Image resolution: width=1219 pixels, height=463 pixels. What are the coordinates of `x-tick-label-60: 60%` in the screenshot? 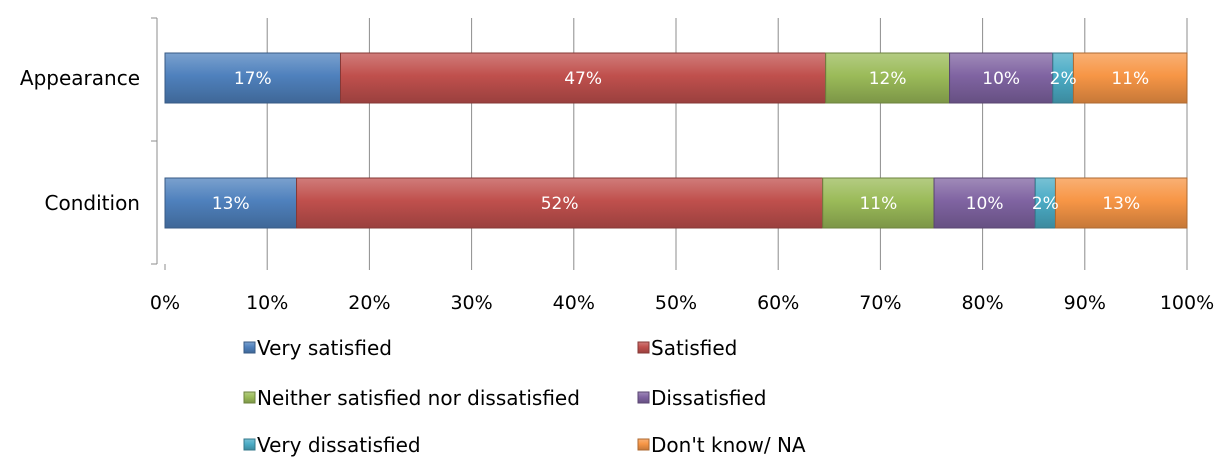 It's located at (778, 303).